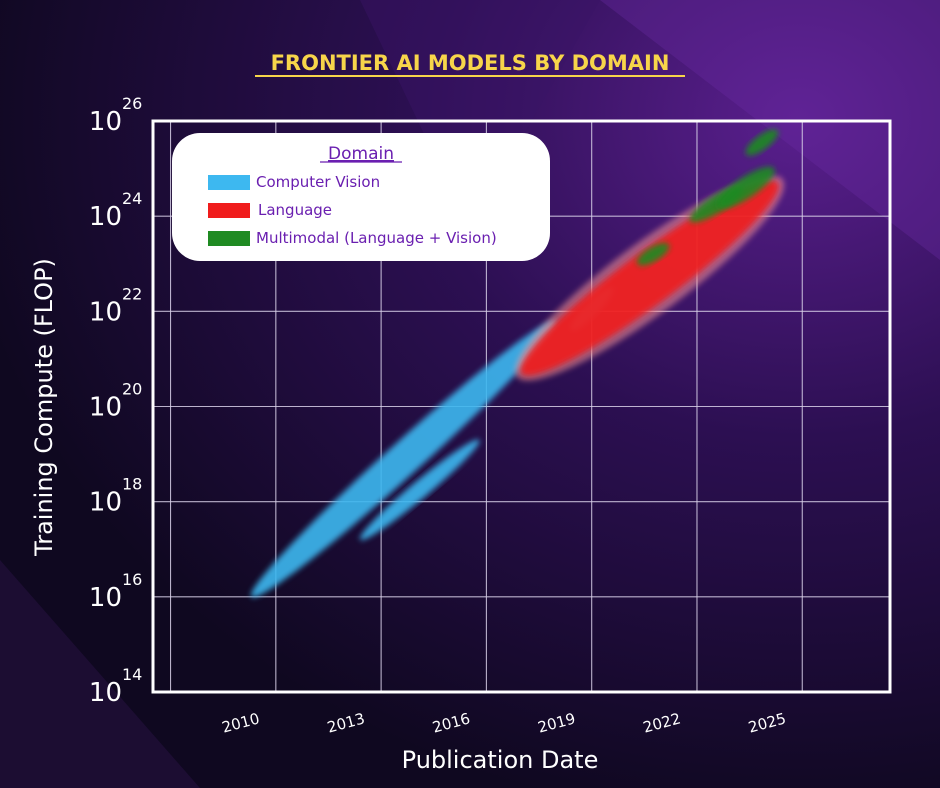 The image size is (940, 788). Describe the element at coordinates (295, 210) in the screenshot. I see `legend-label-language: Language` at that location.